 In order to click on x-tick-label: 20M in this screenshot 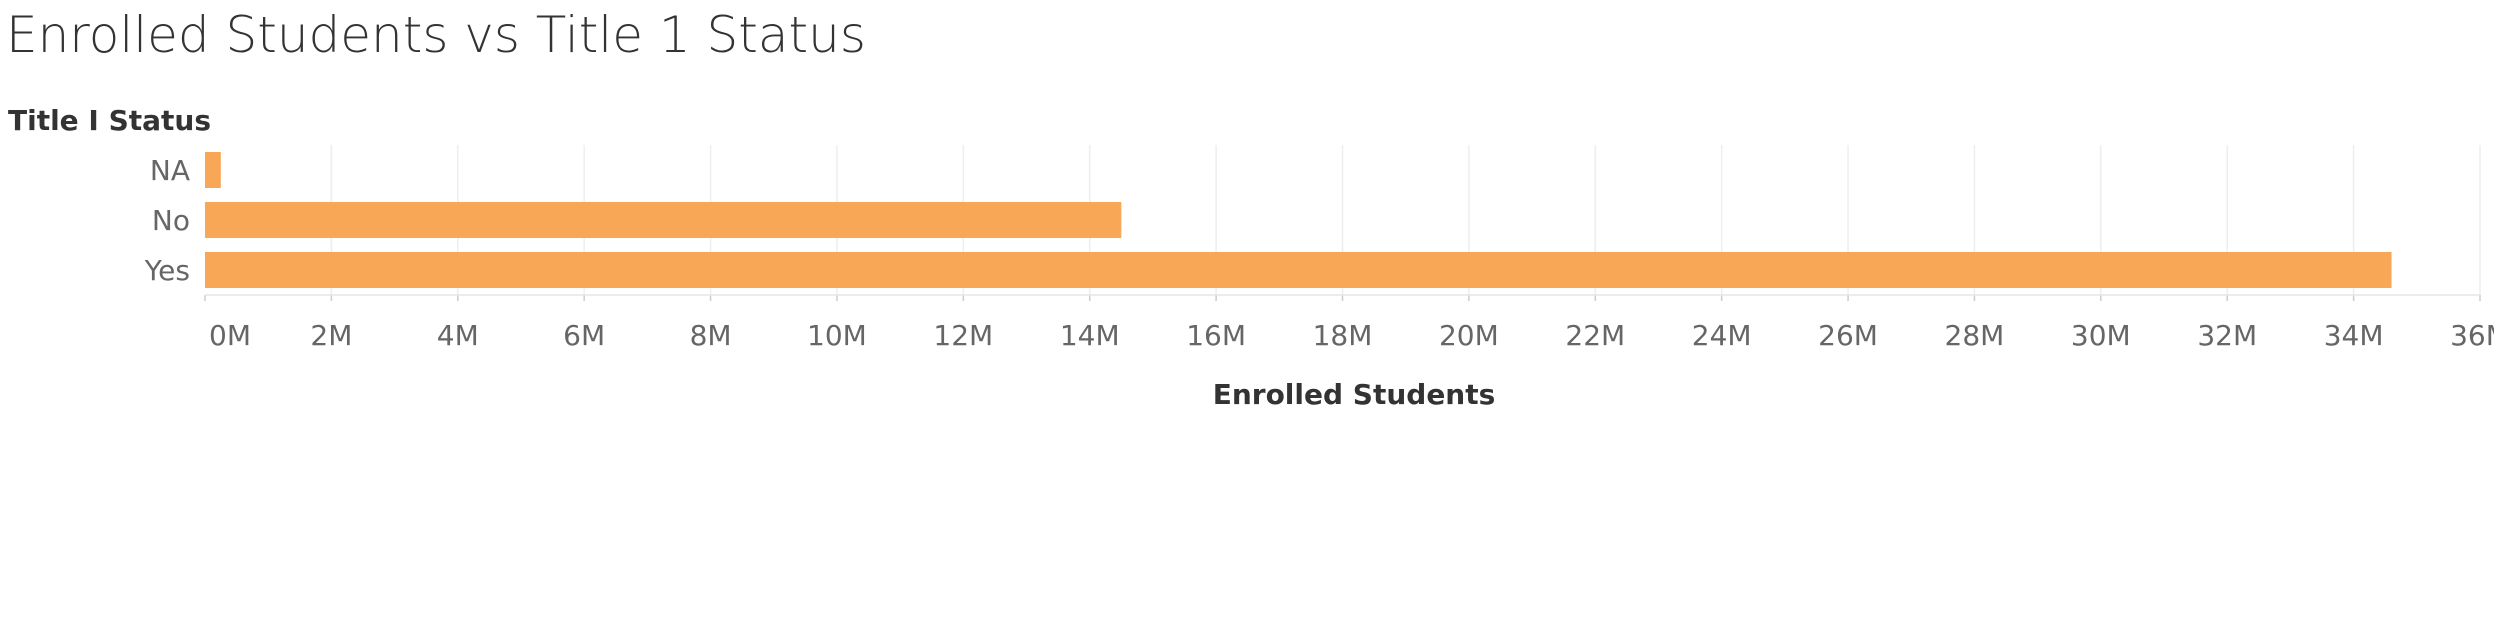, I will do `click(1469, 335)`.